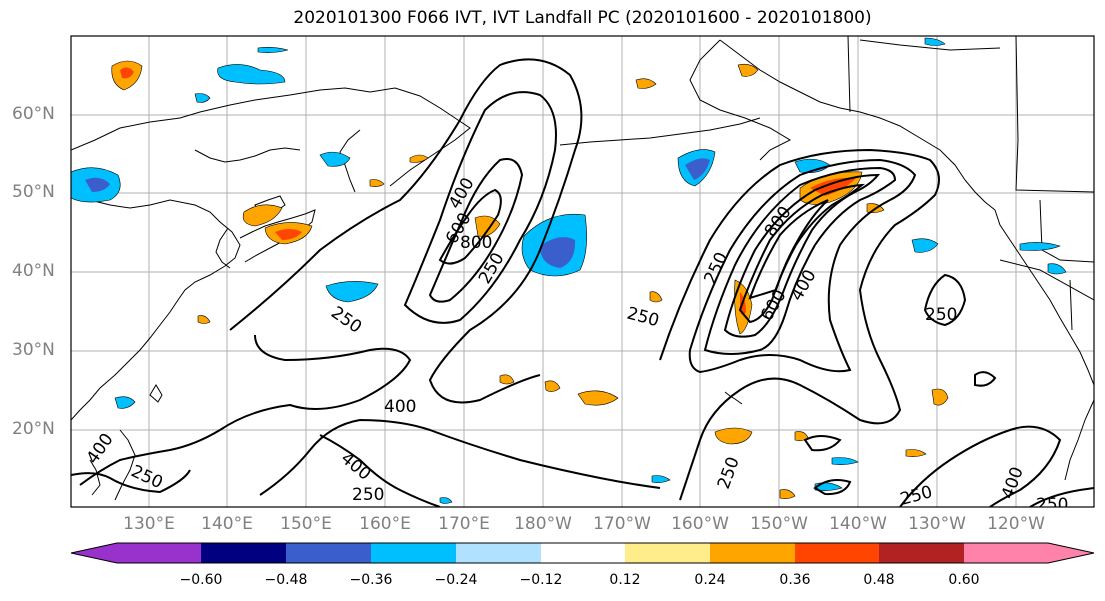 This screenshot has height=601, width=1105. I want to click on lon-label-170e: 170°E, so click(464, 524).